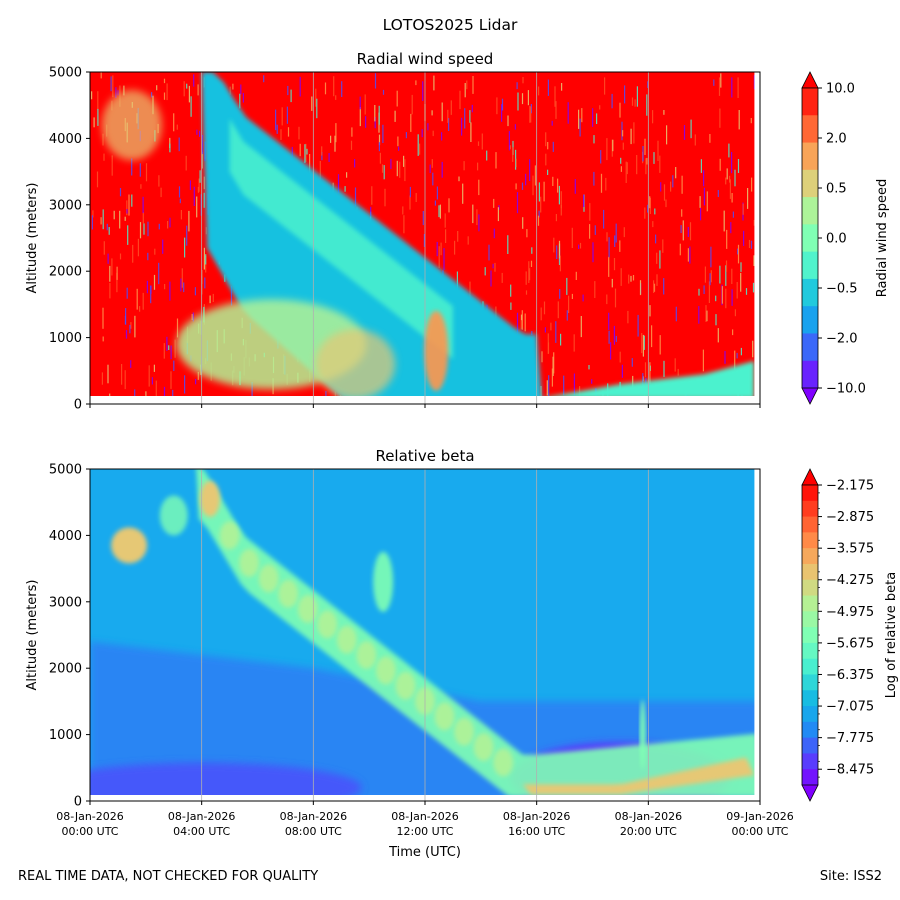  I want to click on beta-spike, so click(642, 734).